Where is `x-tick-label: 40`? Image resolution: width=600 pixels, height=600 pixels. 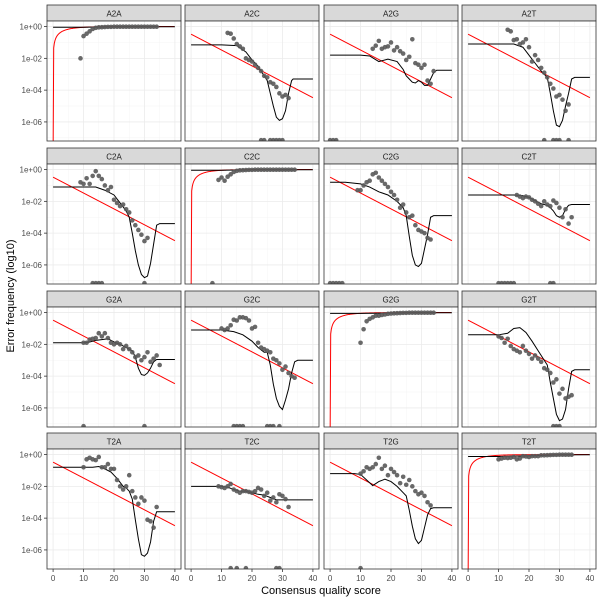
x-tick-label: 40 is located at coordinates (174, 578).